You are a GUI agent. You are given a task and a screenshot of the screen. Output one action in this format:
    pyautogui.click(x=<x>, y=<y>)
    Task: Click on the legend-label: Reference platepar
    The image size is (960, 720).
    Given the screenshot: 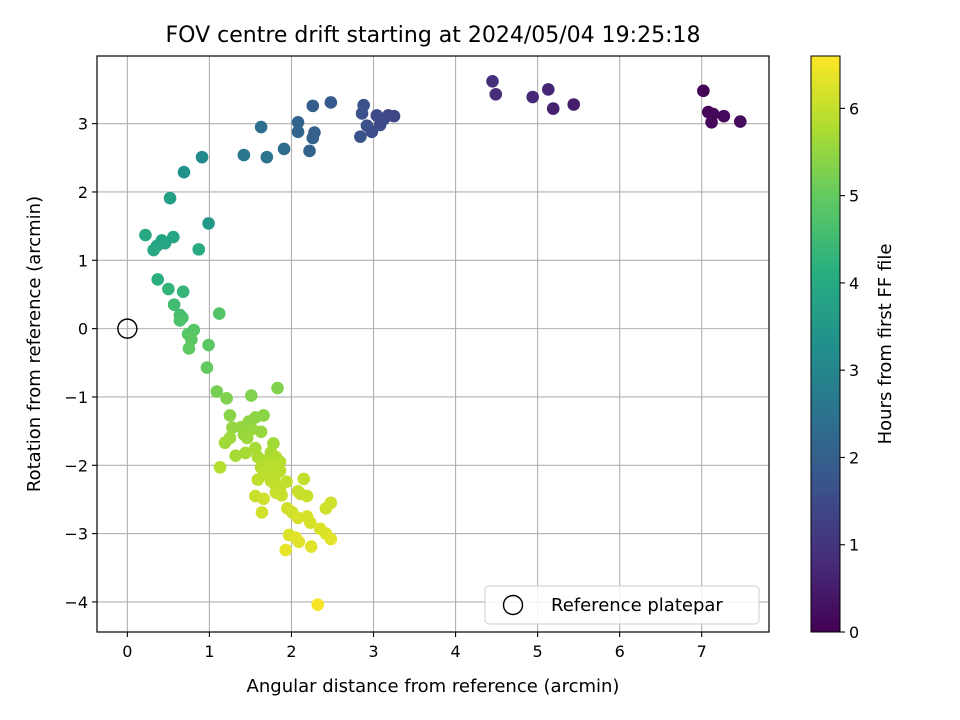 What is the action you would take?
    pyautogui.click(x=637, y=605)
    